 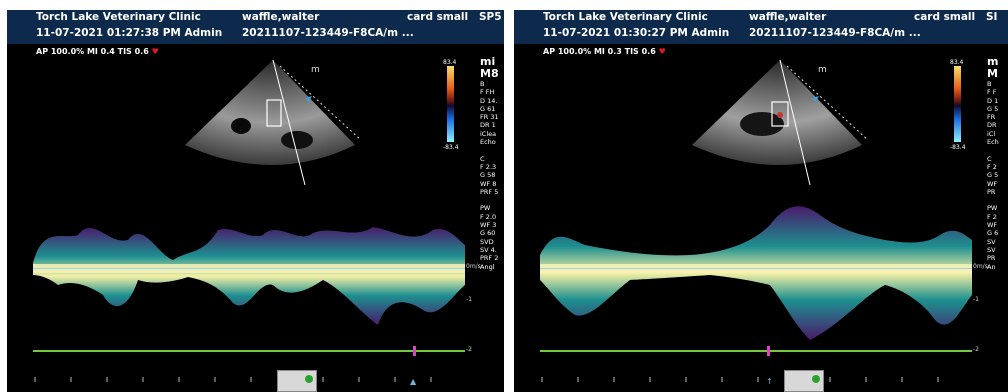 I want to click on probe-model: SP5, so click(x=490, y=17).